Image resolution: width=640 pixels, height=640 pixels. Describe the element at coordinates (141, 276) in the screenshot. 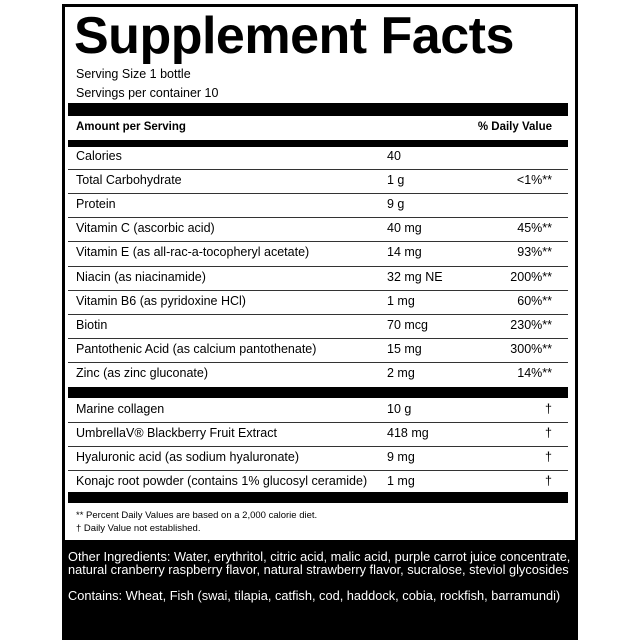

I see `nutrient-name: Niacin (as niacinamide)` at that location.